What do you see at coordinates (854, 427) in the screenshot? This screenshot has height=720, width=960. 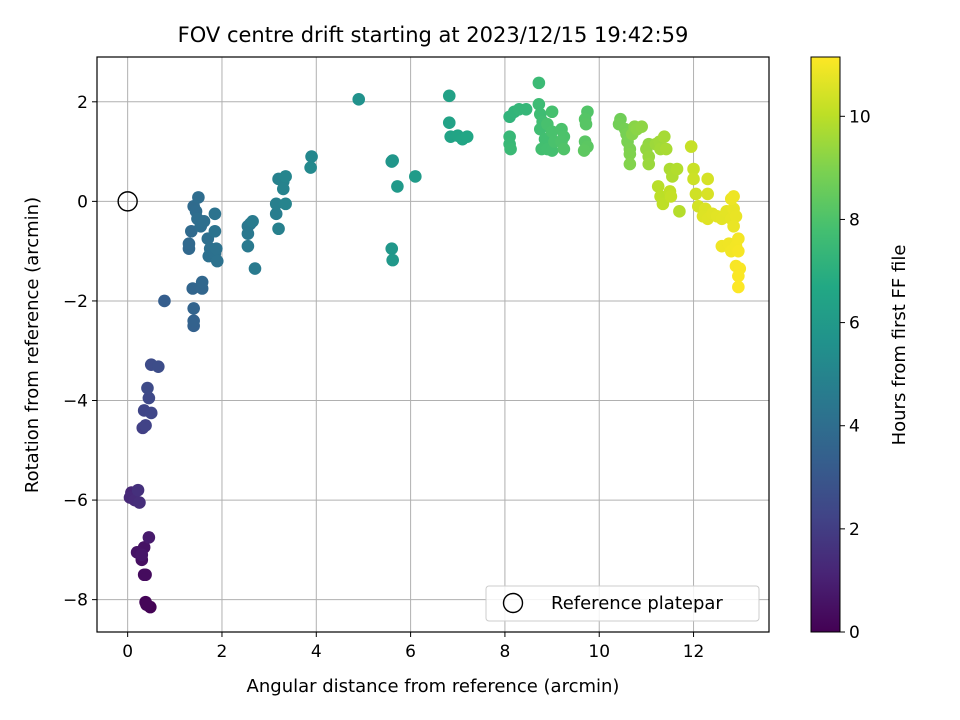 I see `colorbar-tick-label: 4` at bounding box center [854, 427].